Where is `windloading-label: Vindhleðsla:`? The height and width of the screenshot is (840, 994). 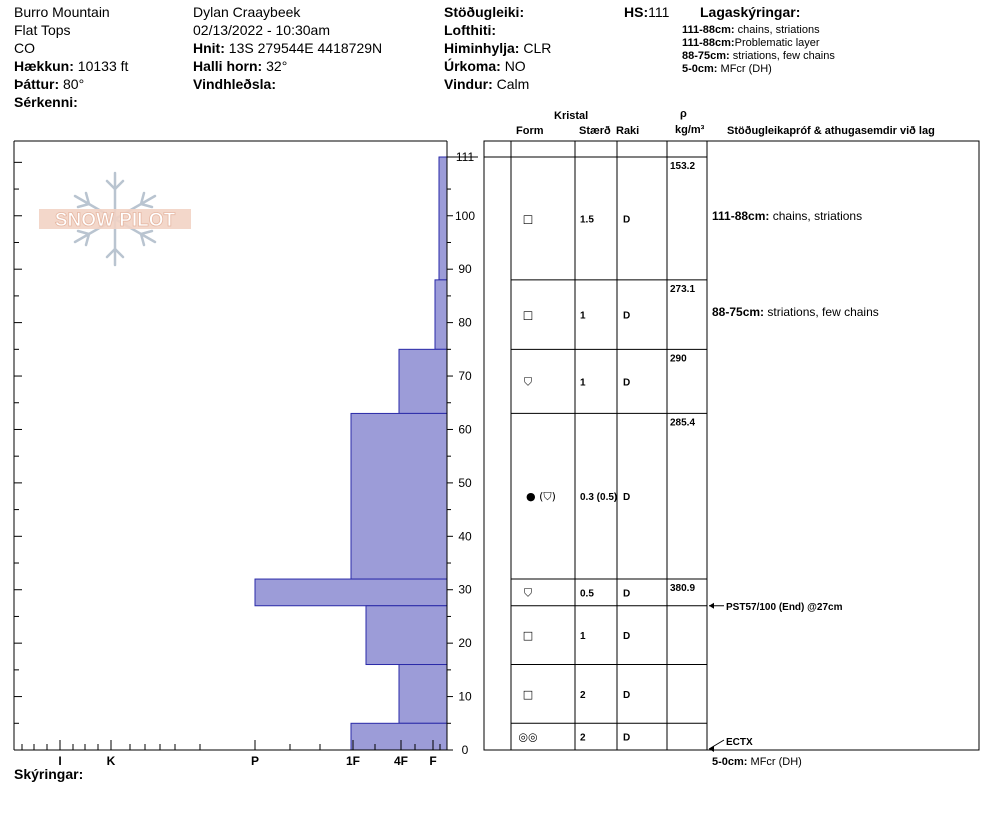 windloading-label: Vindhleðsla: is located at coordinates (234, 84).